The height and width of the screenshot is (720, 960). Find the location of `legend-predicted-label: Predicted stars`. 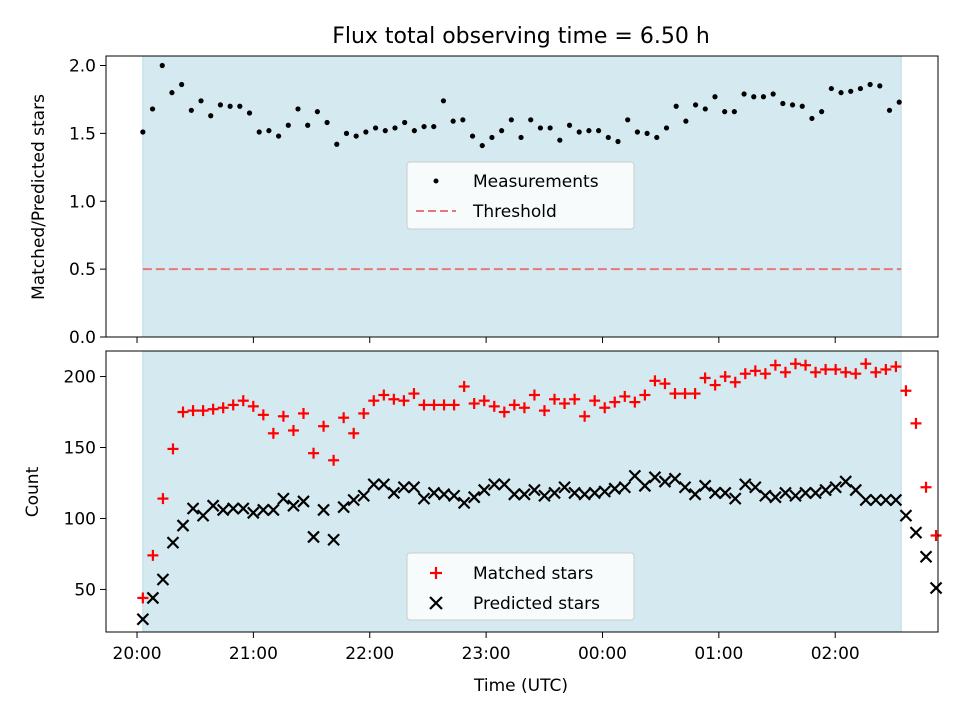

legend-predicted-label: Predicted stars is located at coordinates (536, 604).